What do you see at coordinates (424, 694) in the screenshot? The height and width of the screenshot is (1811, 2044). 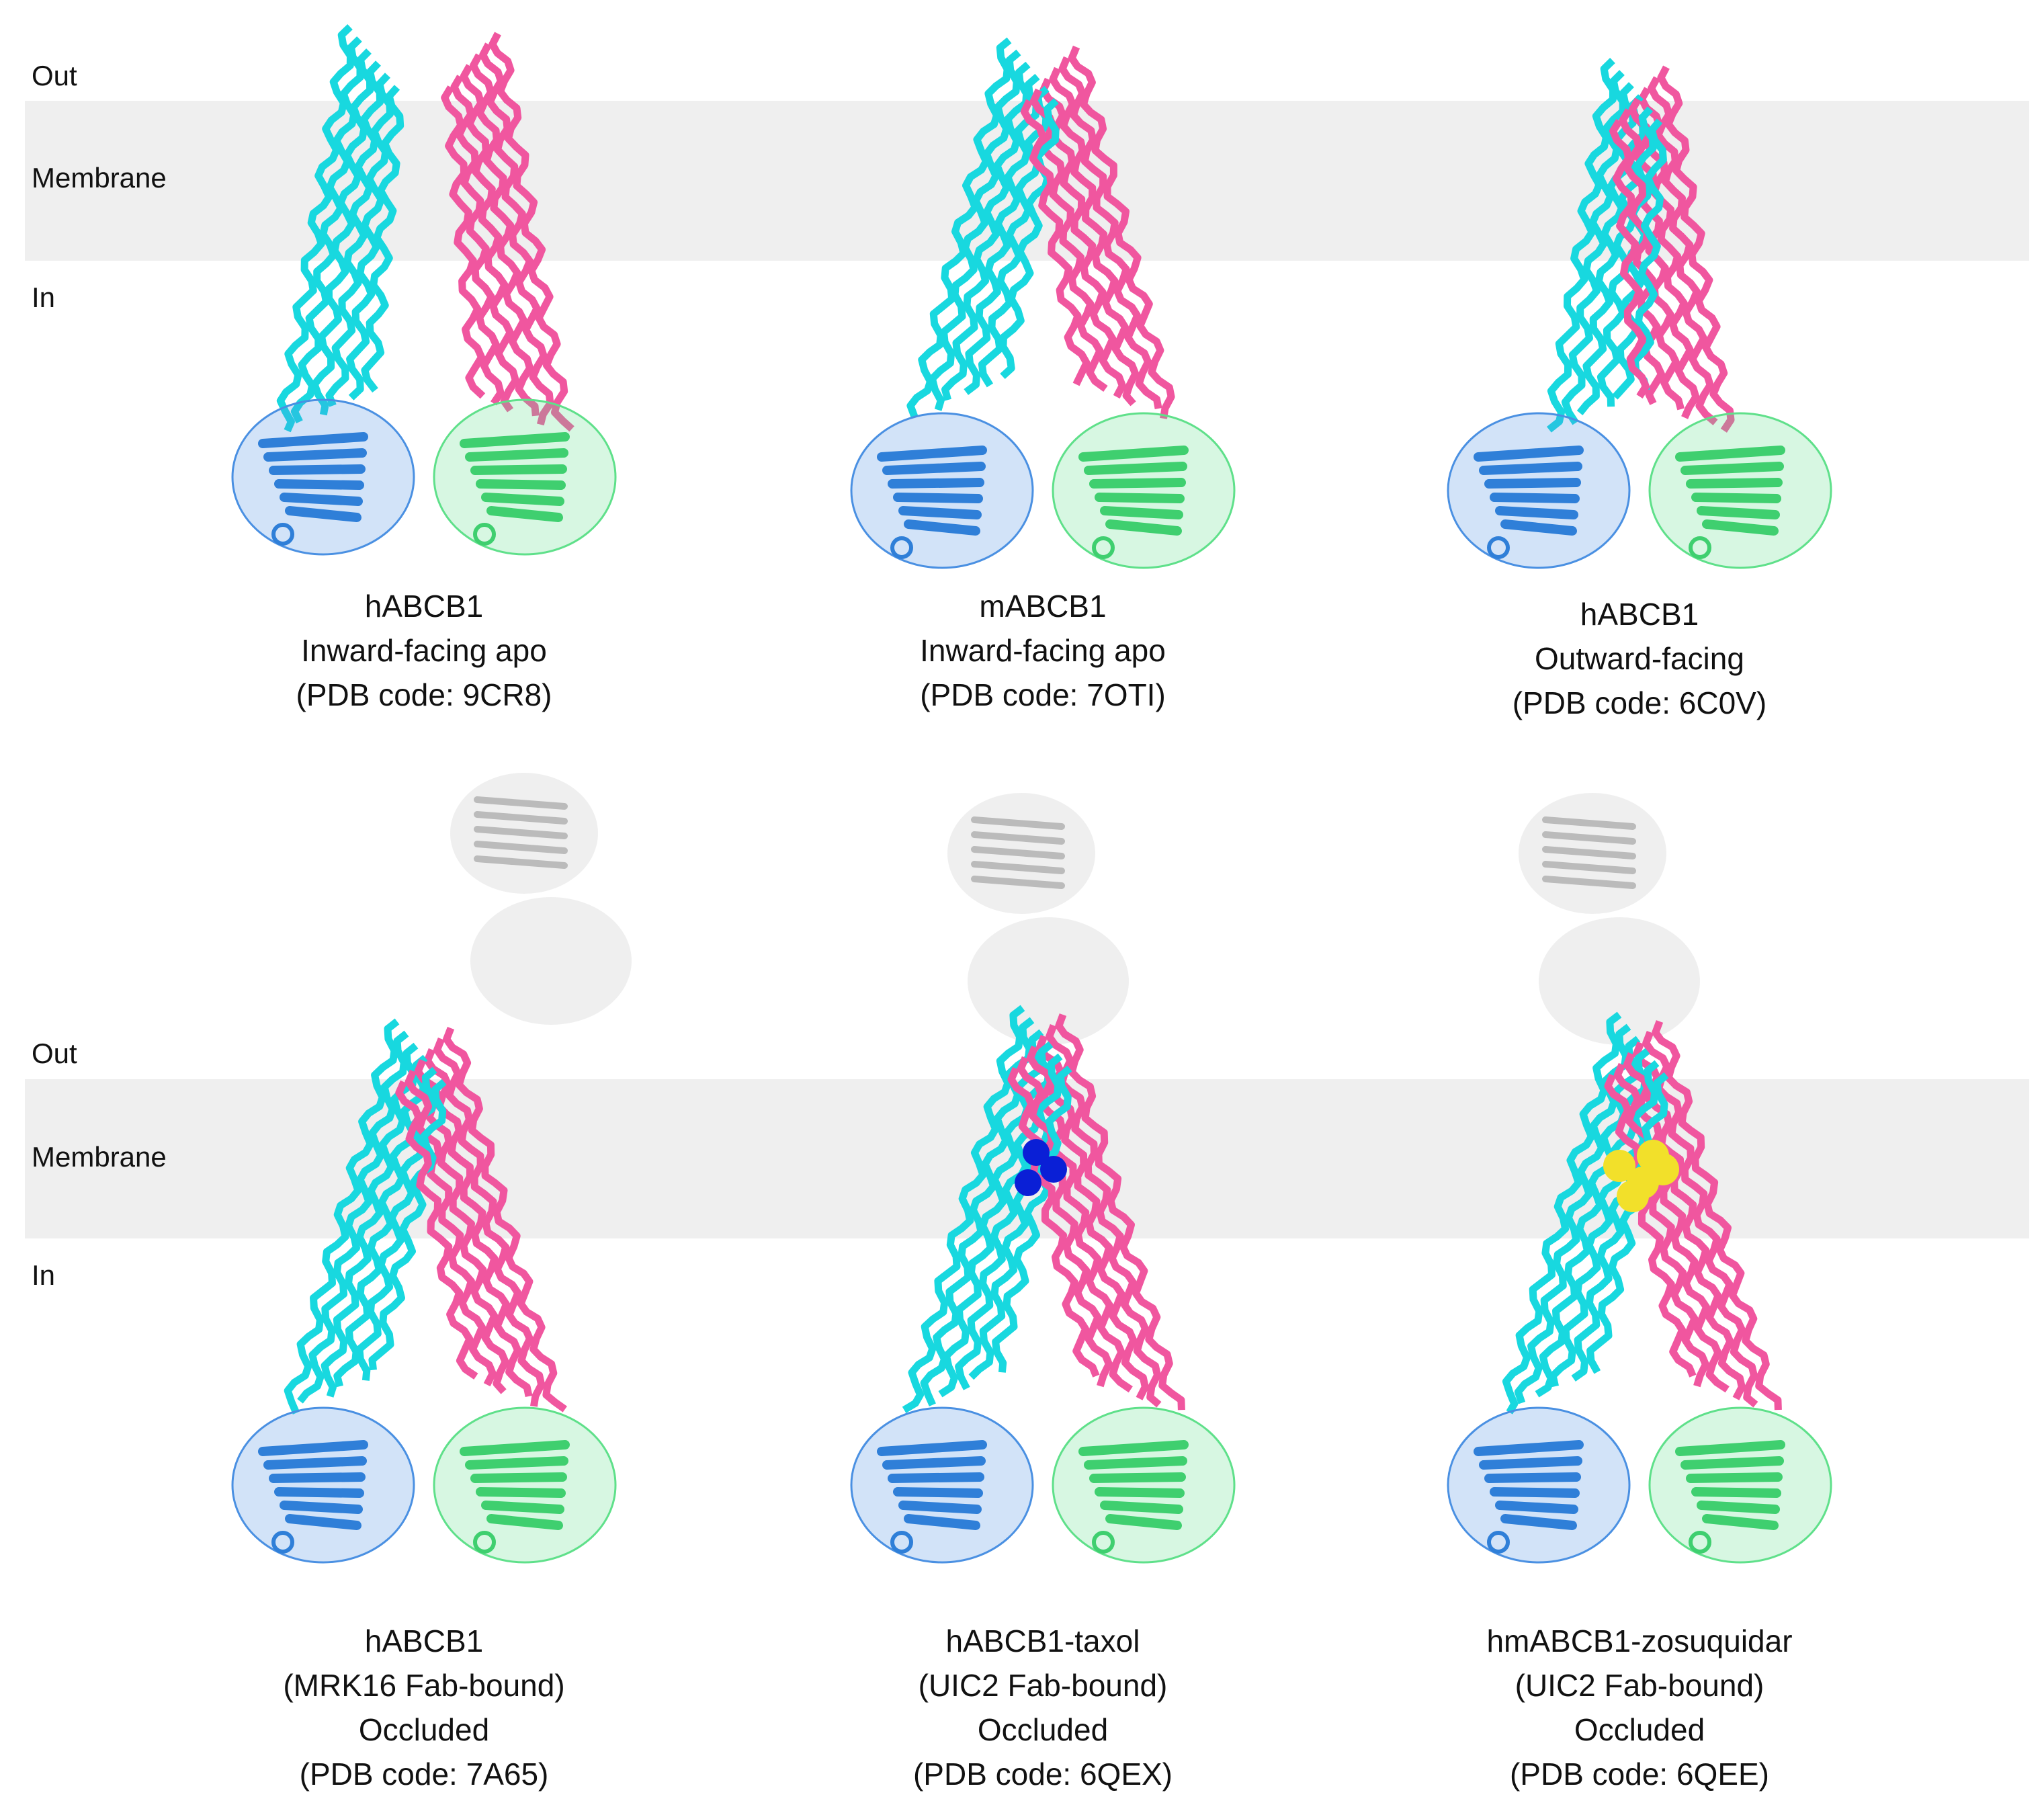 I see `caption-line: (PDB code: 9CR8)` at bounding box center [424, 694].